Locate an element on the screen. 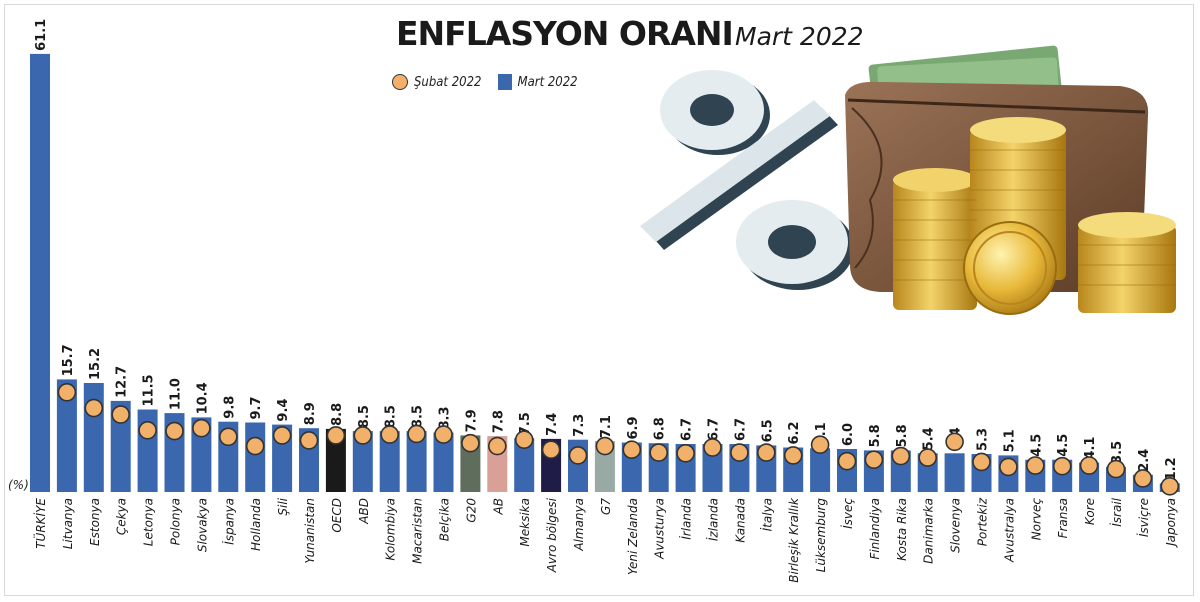  category-label-25: İzlanda is located at coordinates (713, 519).